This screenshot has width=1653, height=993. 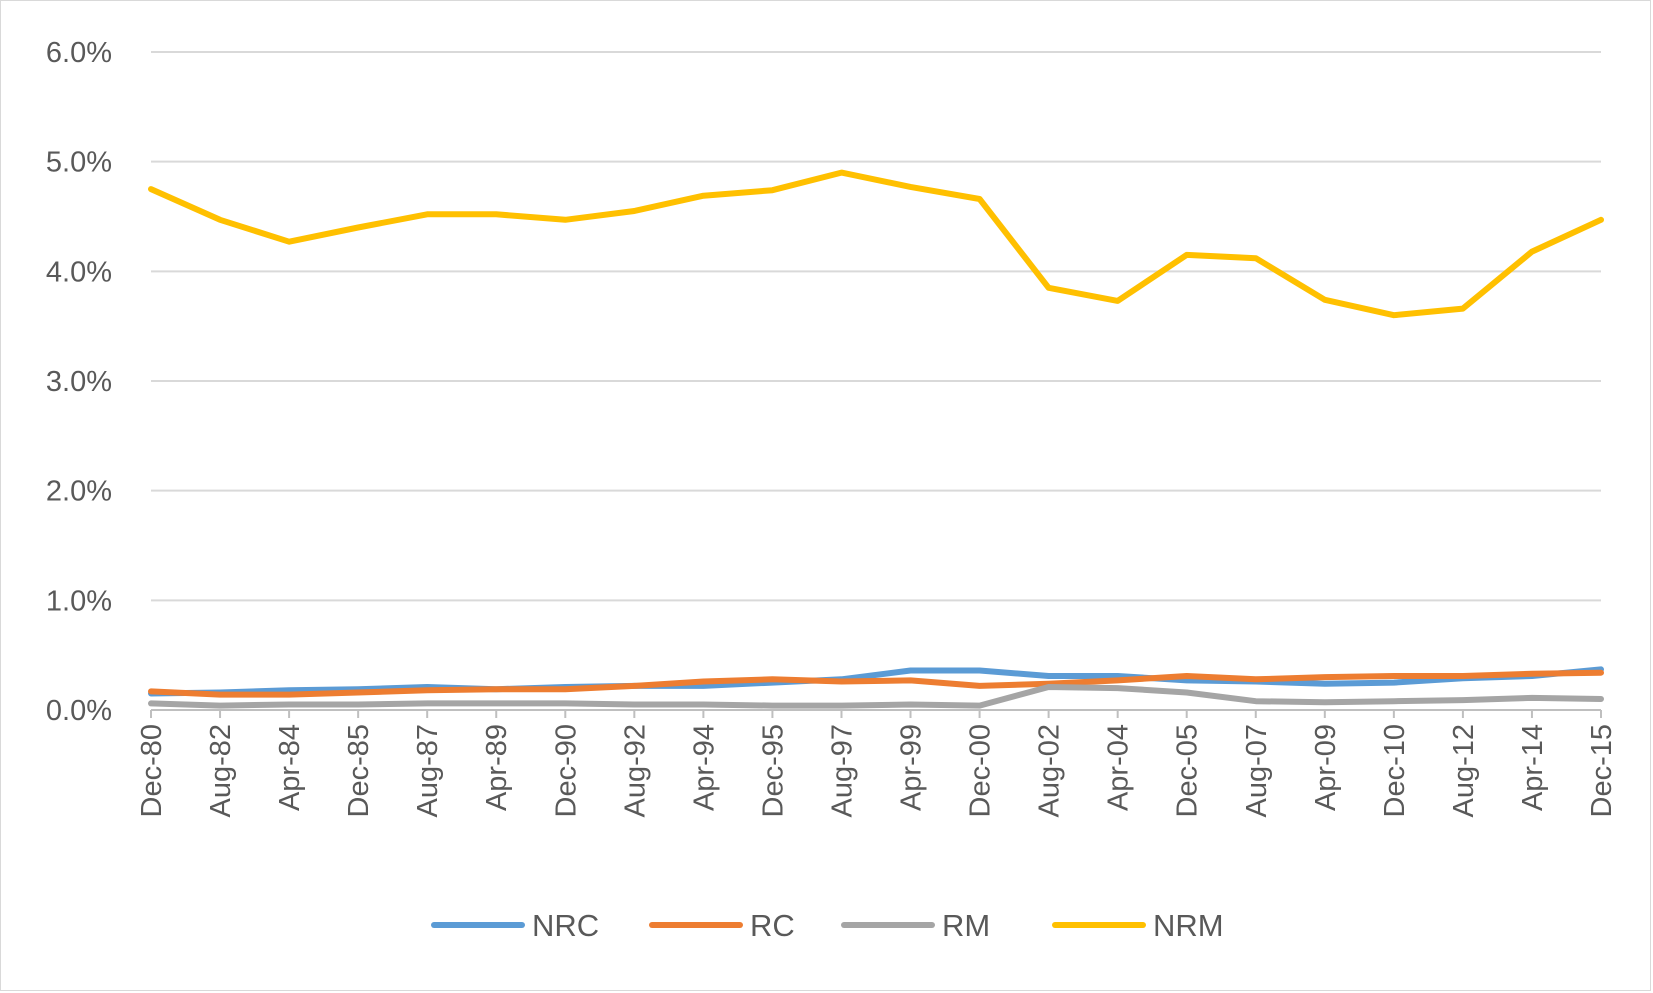 What do you see at coordinates (773, 771) in the screenshot?
I see `x-tick-label: Dec-95` at bounding box center [773, 771].